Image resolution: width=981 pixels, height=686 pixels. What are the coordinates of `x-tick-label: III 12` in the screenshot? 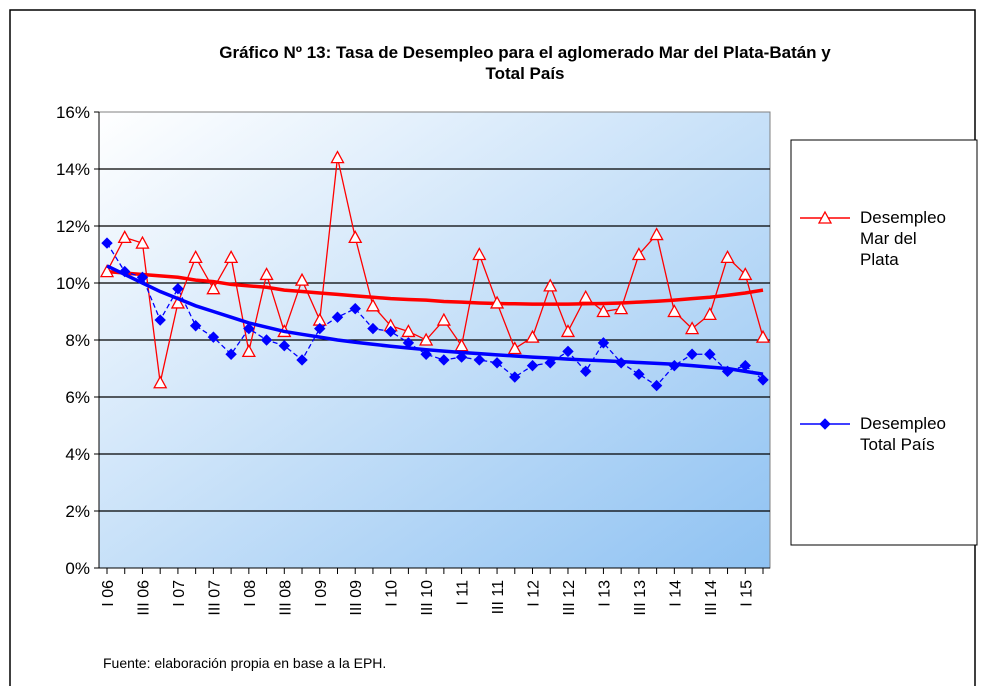 It's located at (569, 598).